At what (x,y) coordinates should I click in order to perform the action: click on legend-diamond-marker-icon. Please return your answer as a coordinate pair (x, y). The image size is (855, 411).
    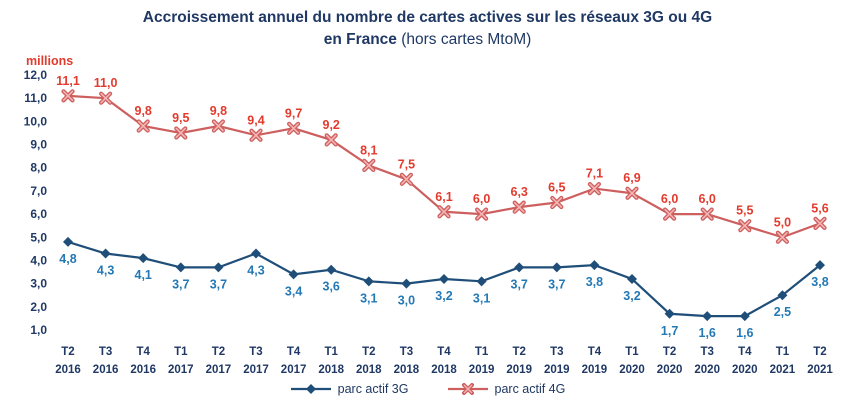
    Looking at the image, I should click on (310, 389).